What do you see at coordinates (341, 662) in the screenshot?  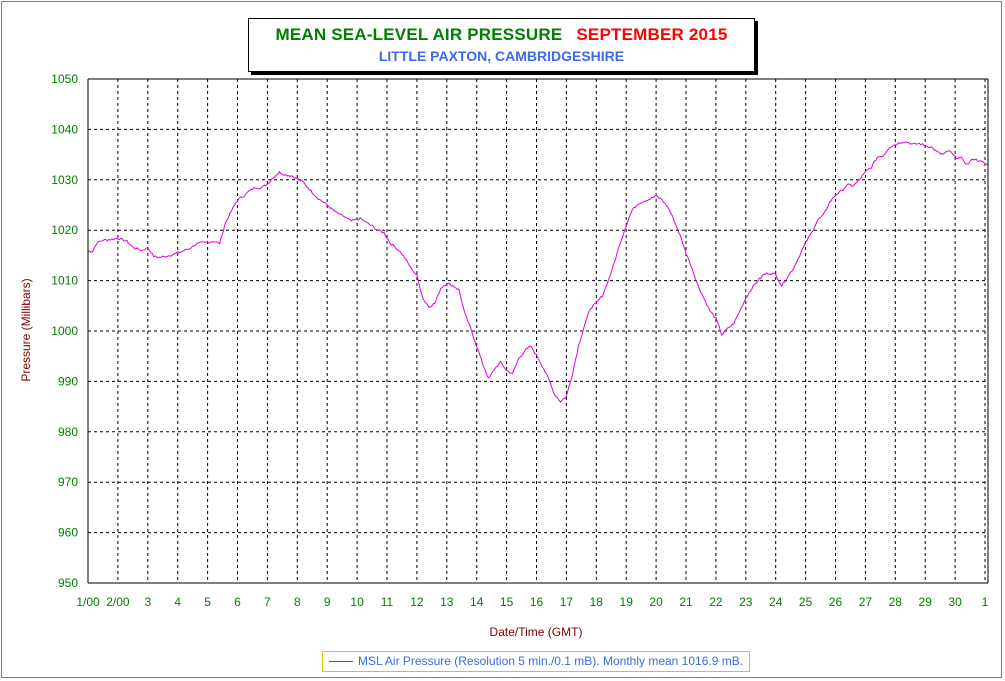 I see `legend-swatch` at bounding box center [341, 662].